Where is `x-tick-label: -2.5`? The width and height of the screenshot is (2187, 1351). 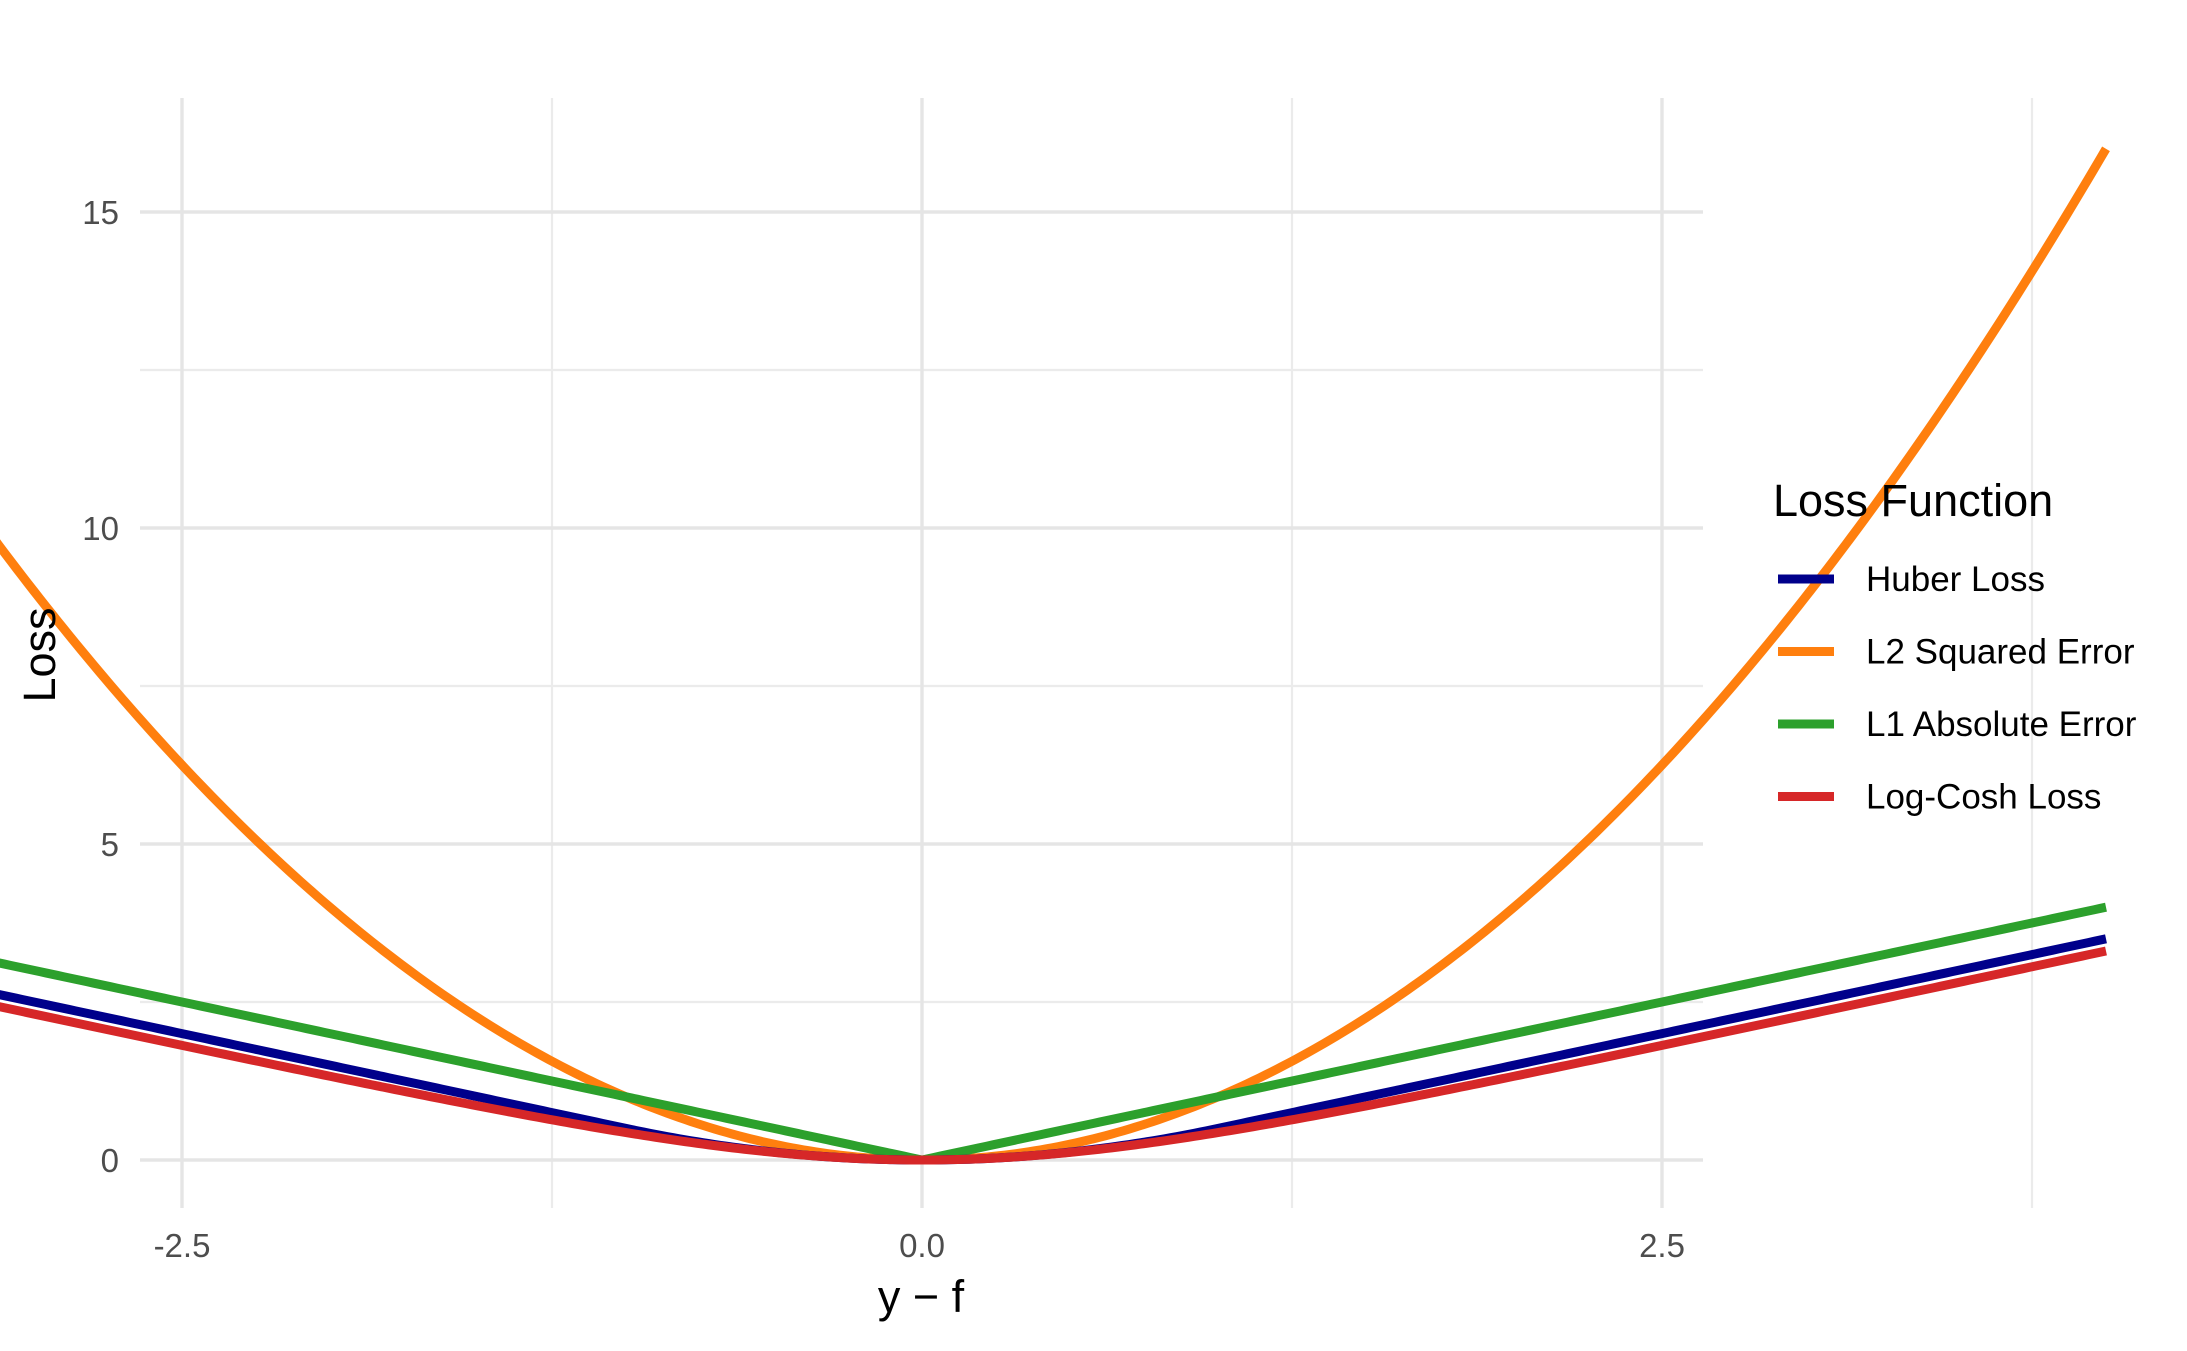 x-tick-label: -2.5 is located at coordinates (182, 1245).